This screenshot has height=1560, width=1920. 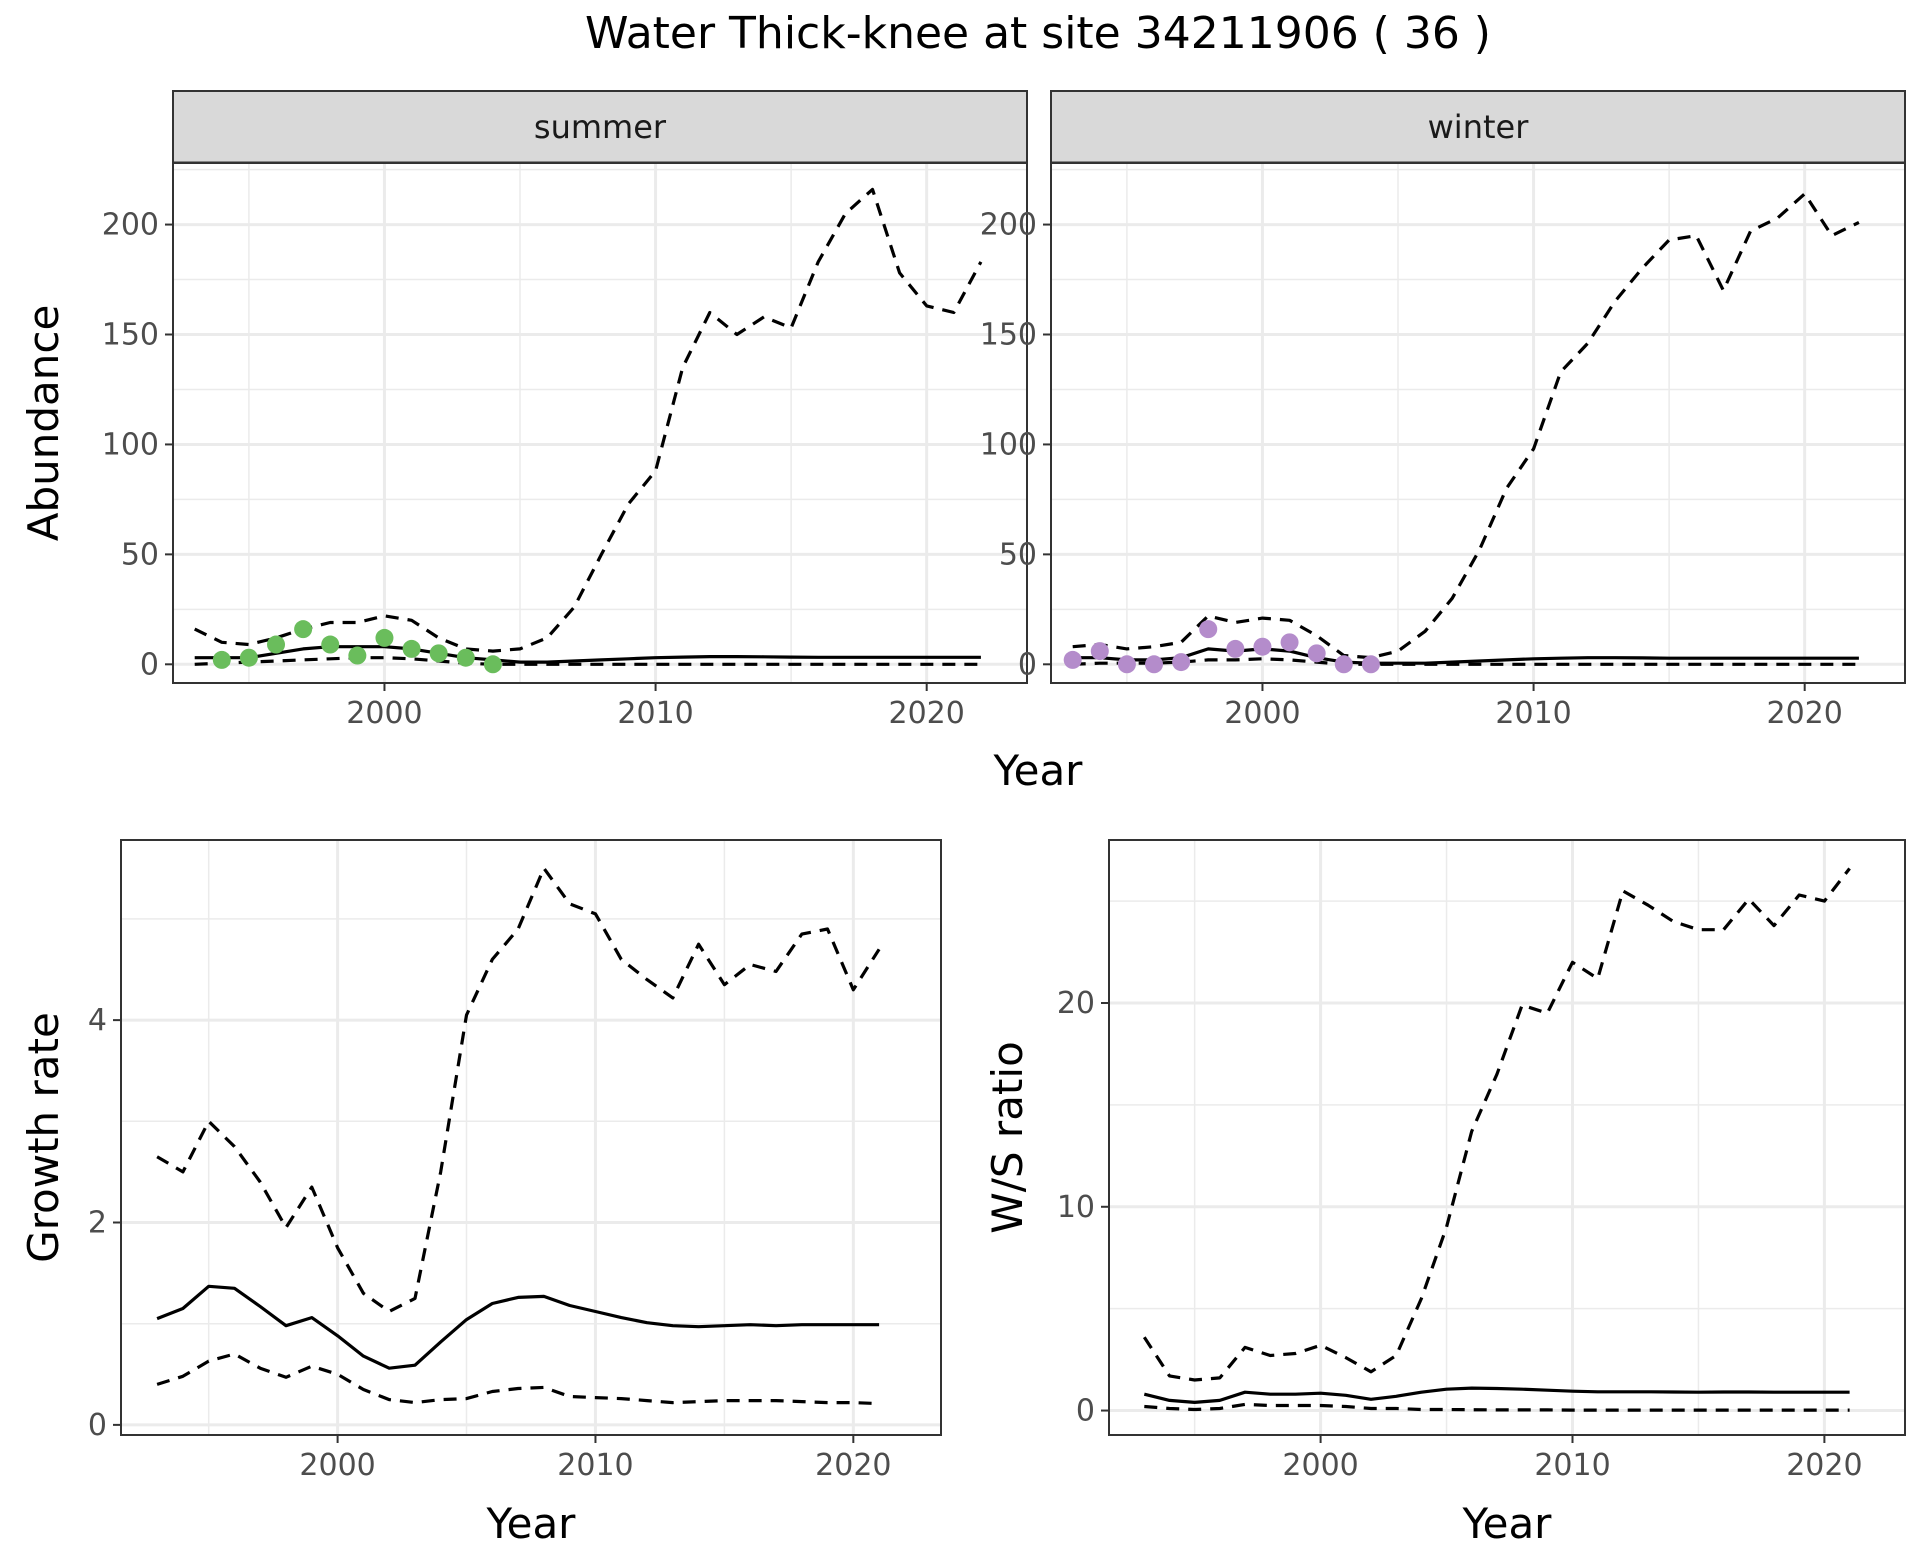 I want to click on y-tick-label: 10, so click(x=1076, y=1207).